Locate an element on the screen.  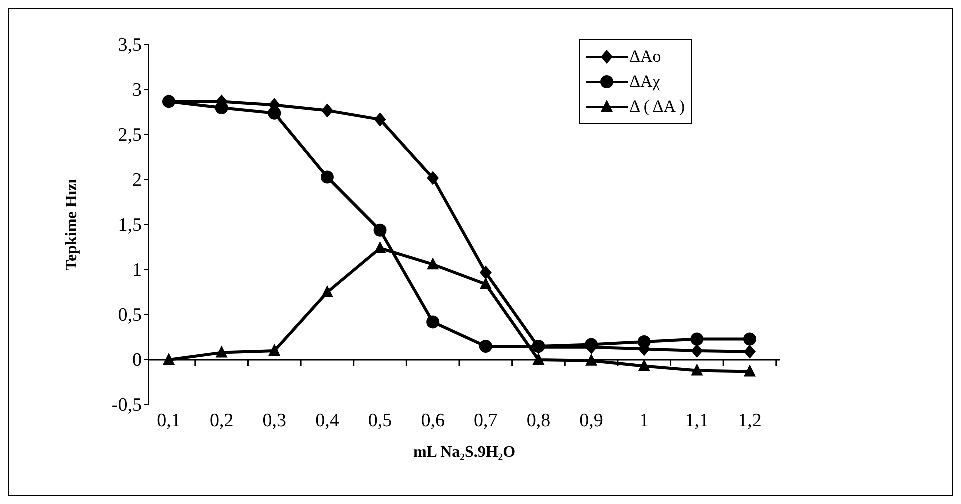
y-tick-label: 2,5 is located at coordinates (130, 135).